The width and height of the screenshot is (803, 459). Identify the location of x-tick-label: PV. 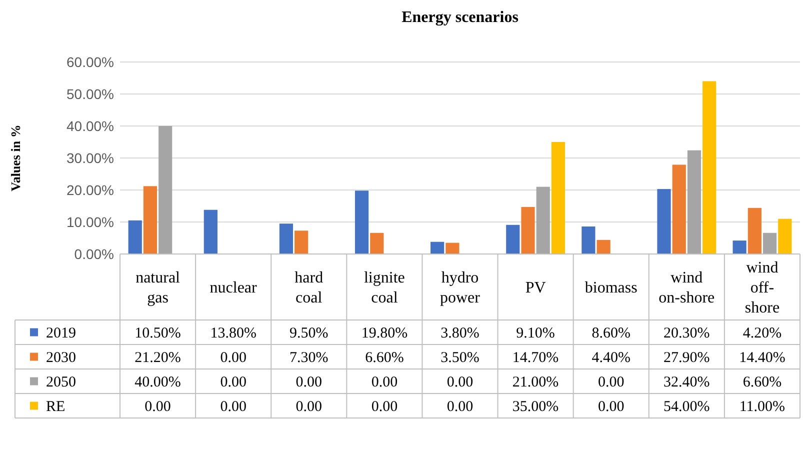
(535, 288).